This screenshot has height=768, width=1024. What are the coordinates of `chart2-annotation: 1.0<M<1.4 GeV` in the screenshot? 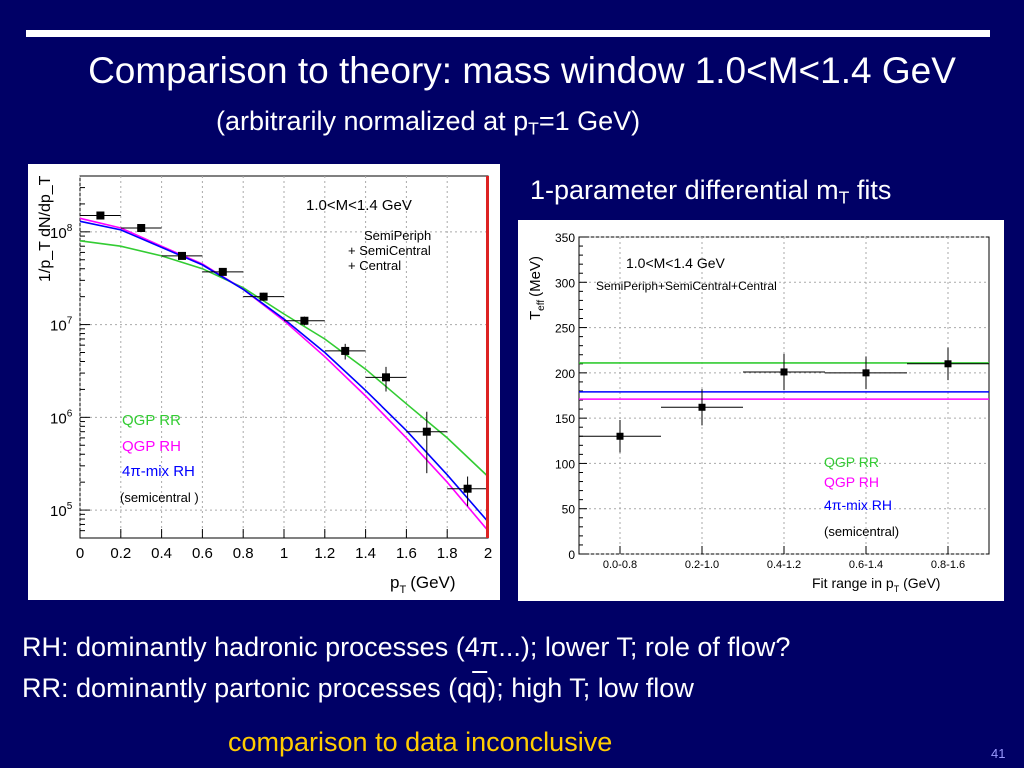 It's located at (676, 263).